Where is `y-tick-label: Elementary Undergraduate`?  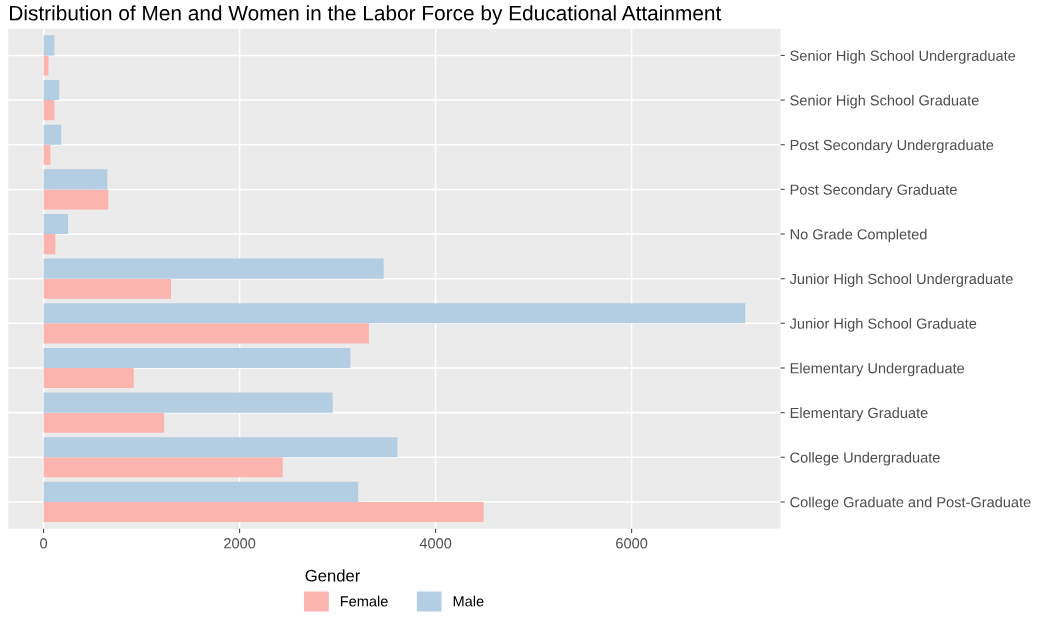
y-tick-label: Elementary Undergraduate is located at coordinates (877, 369).